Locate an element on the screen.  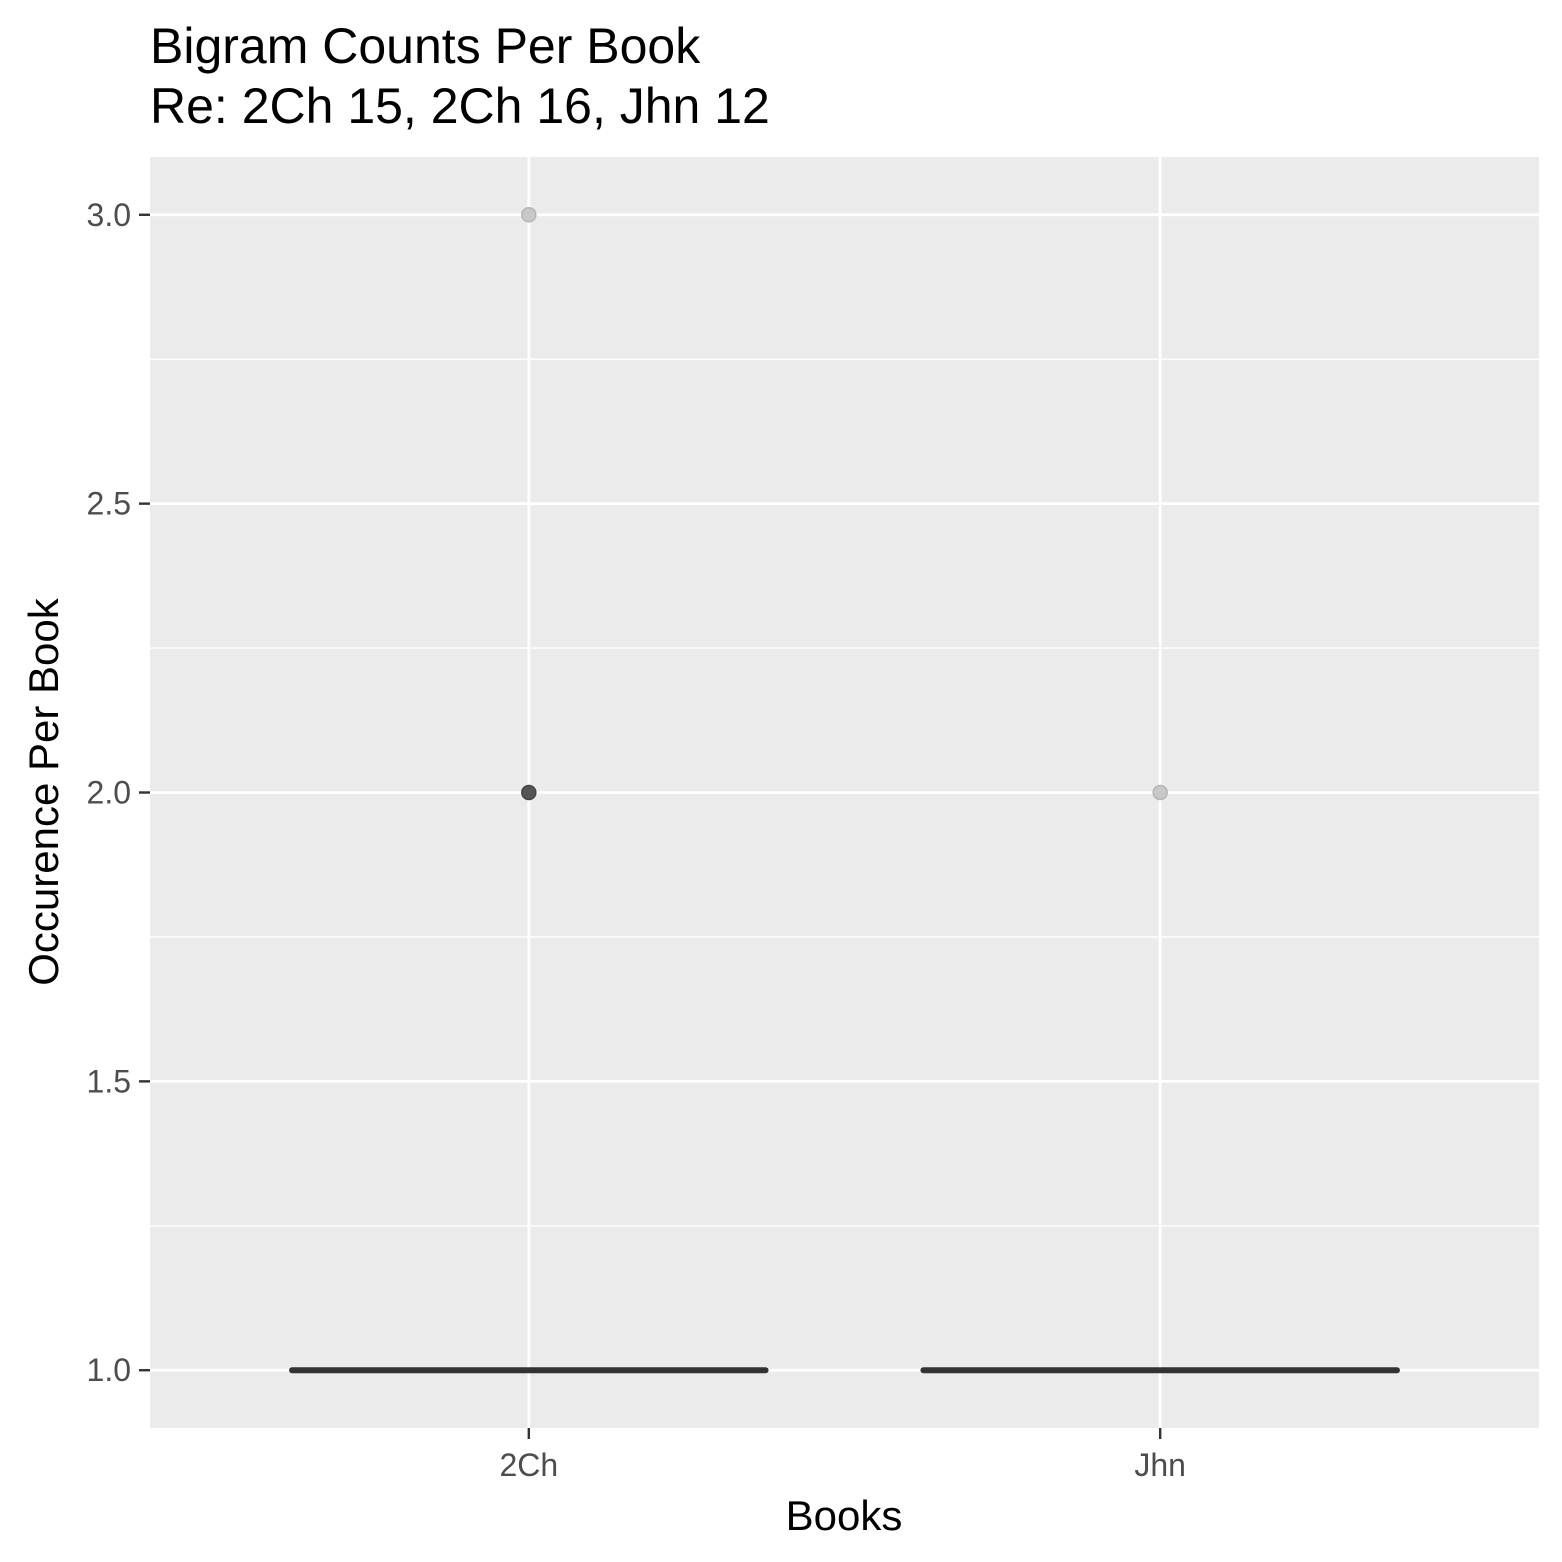
y-tick-label: 2.5 is located at coordinates (109, 504).